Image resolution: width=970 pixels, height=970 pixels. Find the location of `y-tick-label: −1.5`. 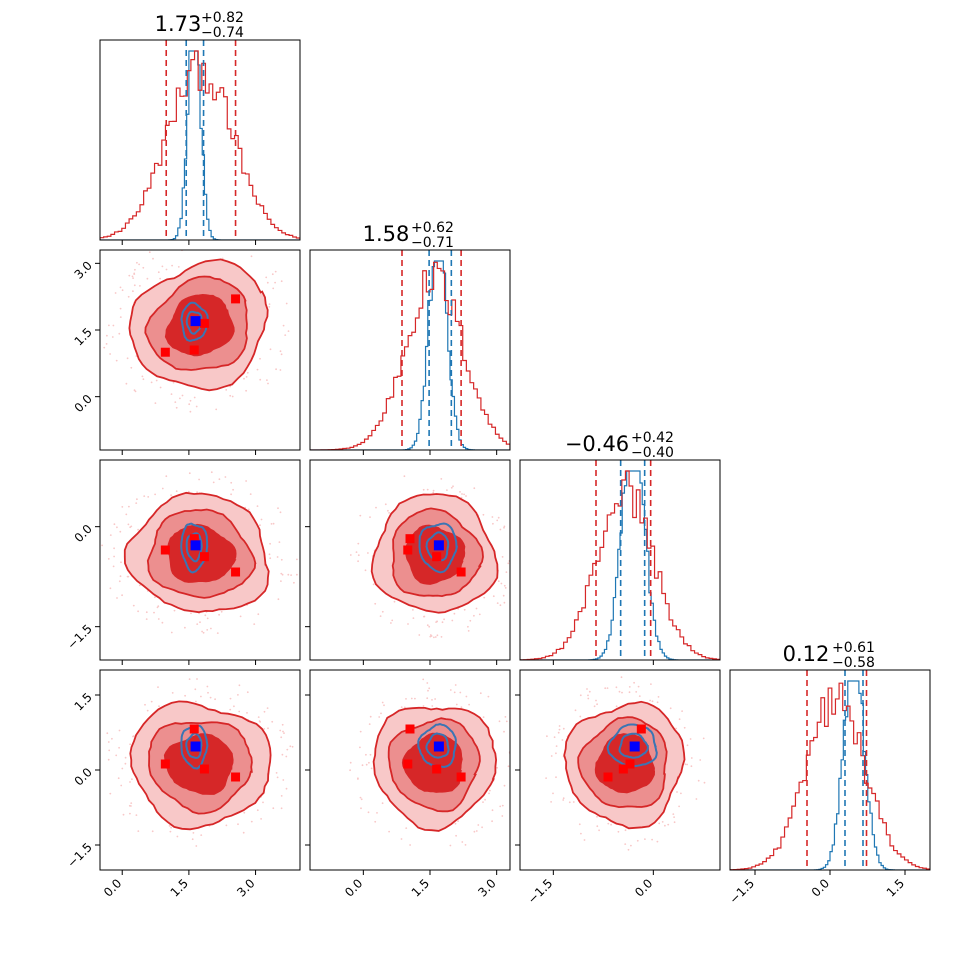

y-tick-label: −1.5 is located at coordinates (79, 855).